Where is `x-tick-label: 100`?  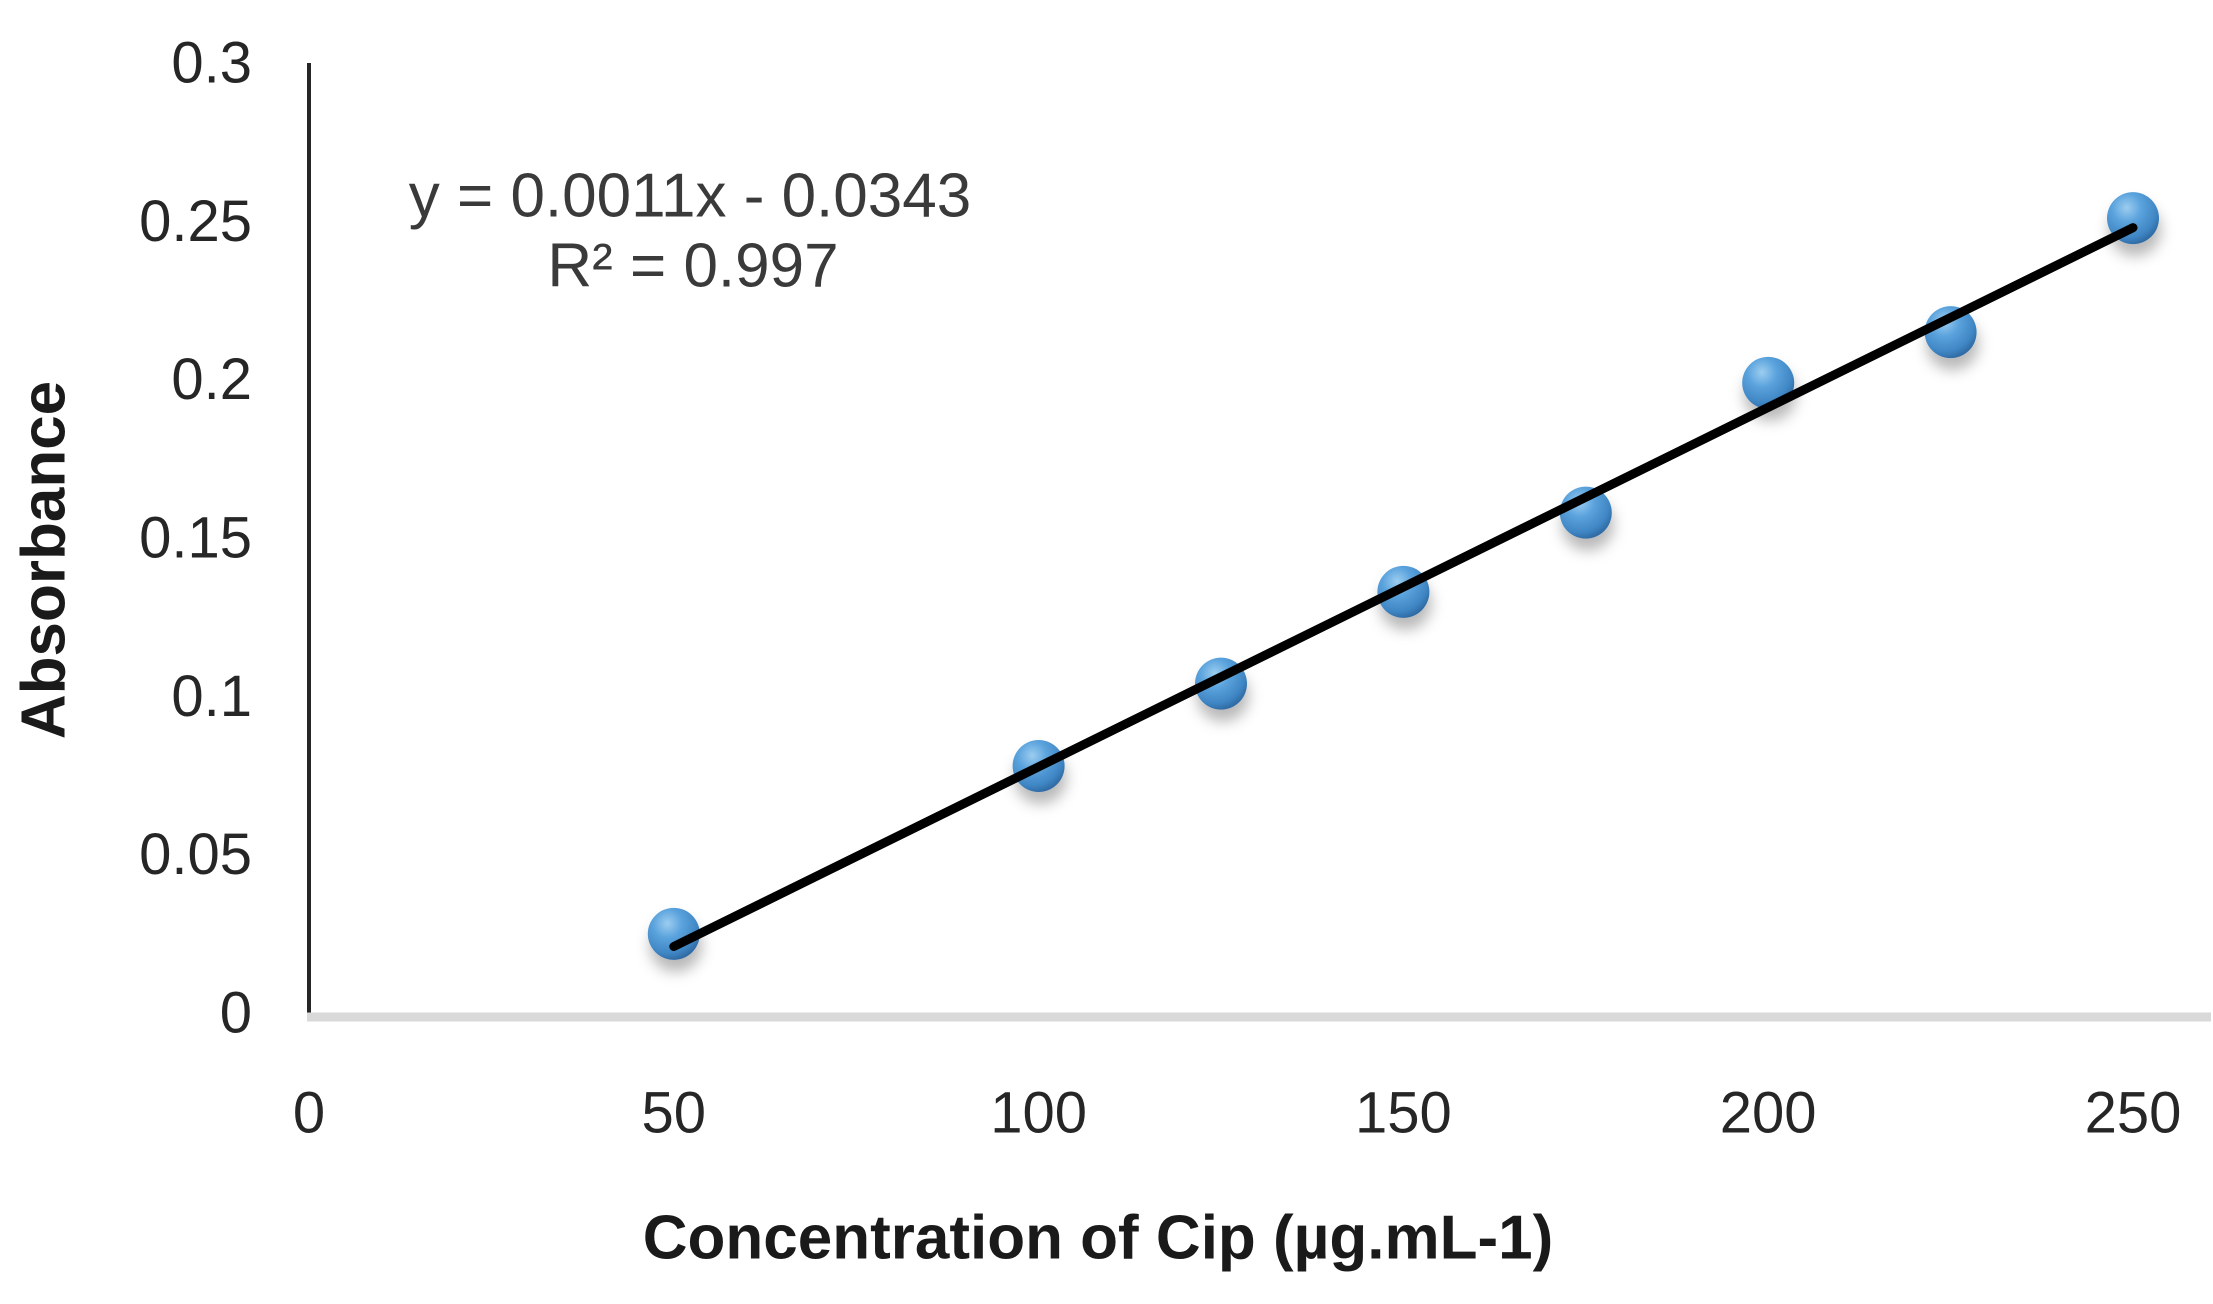
x-tick-label: 100 is located at coordinates (1038, 1113).